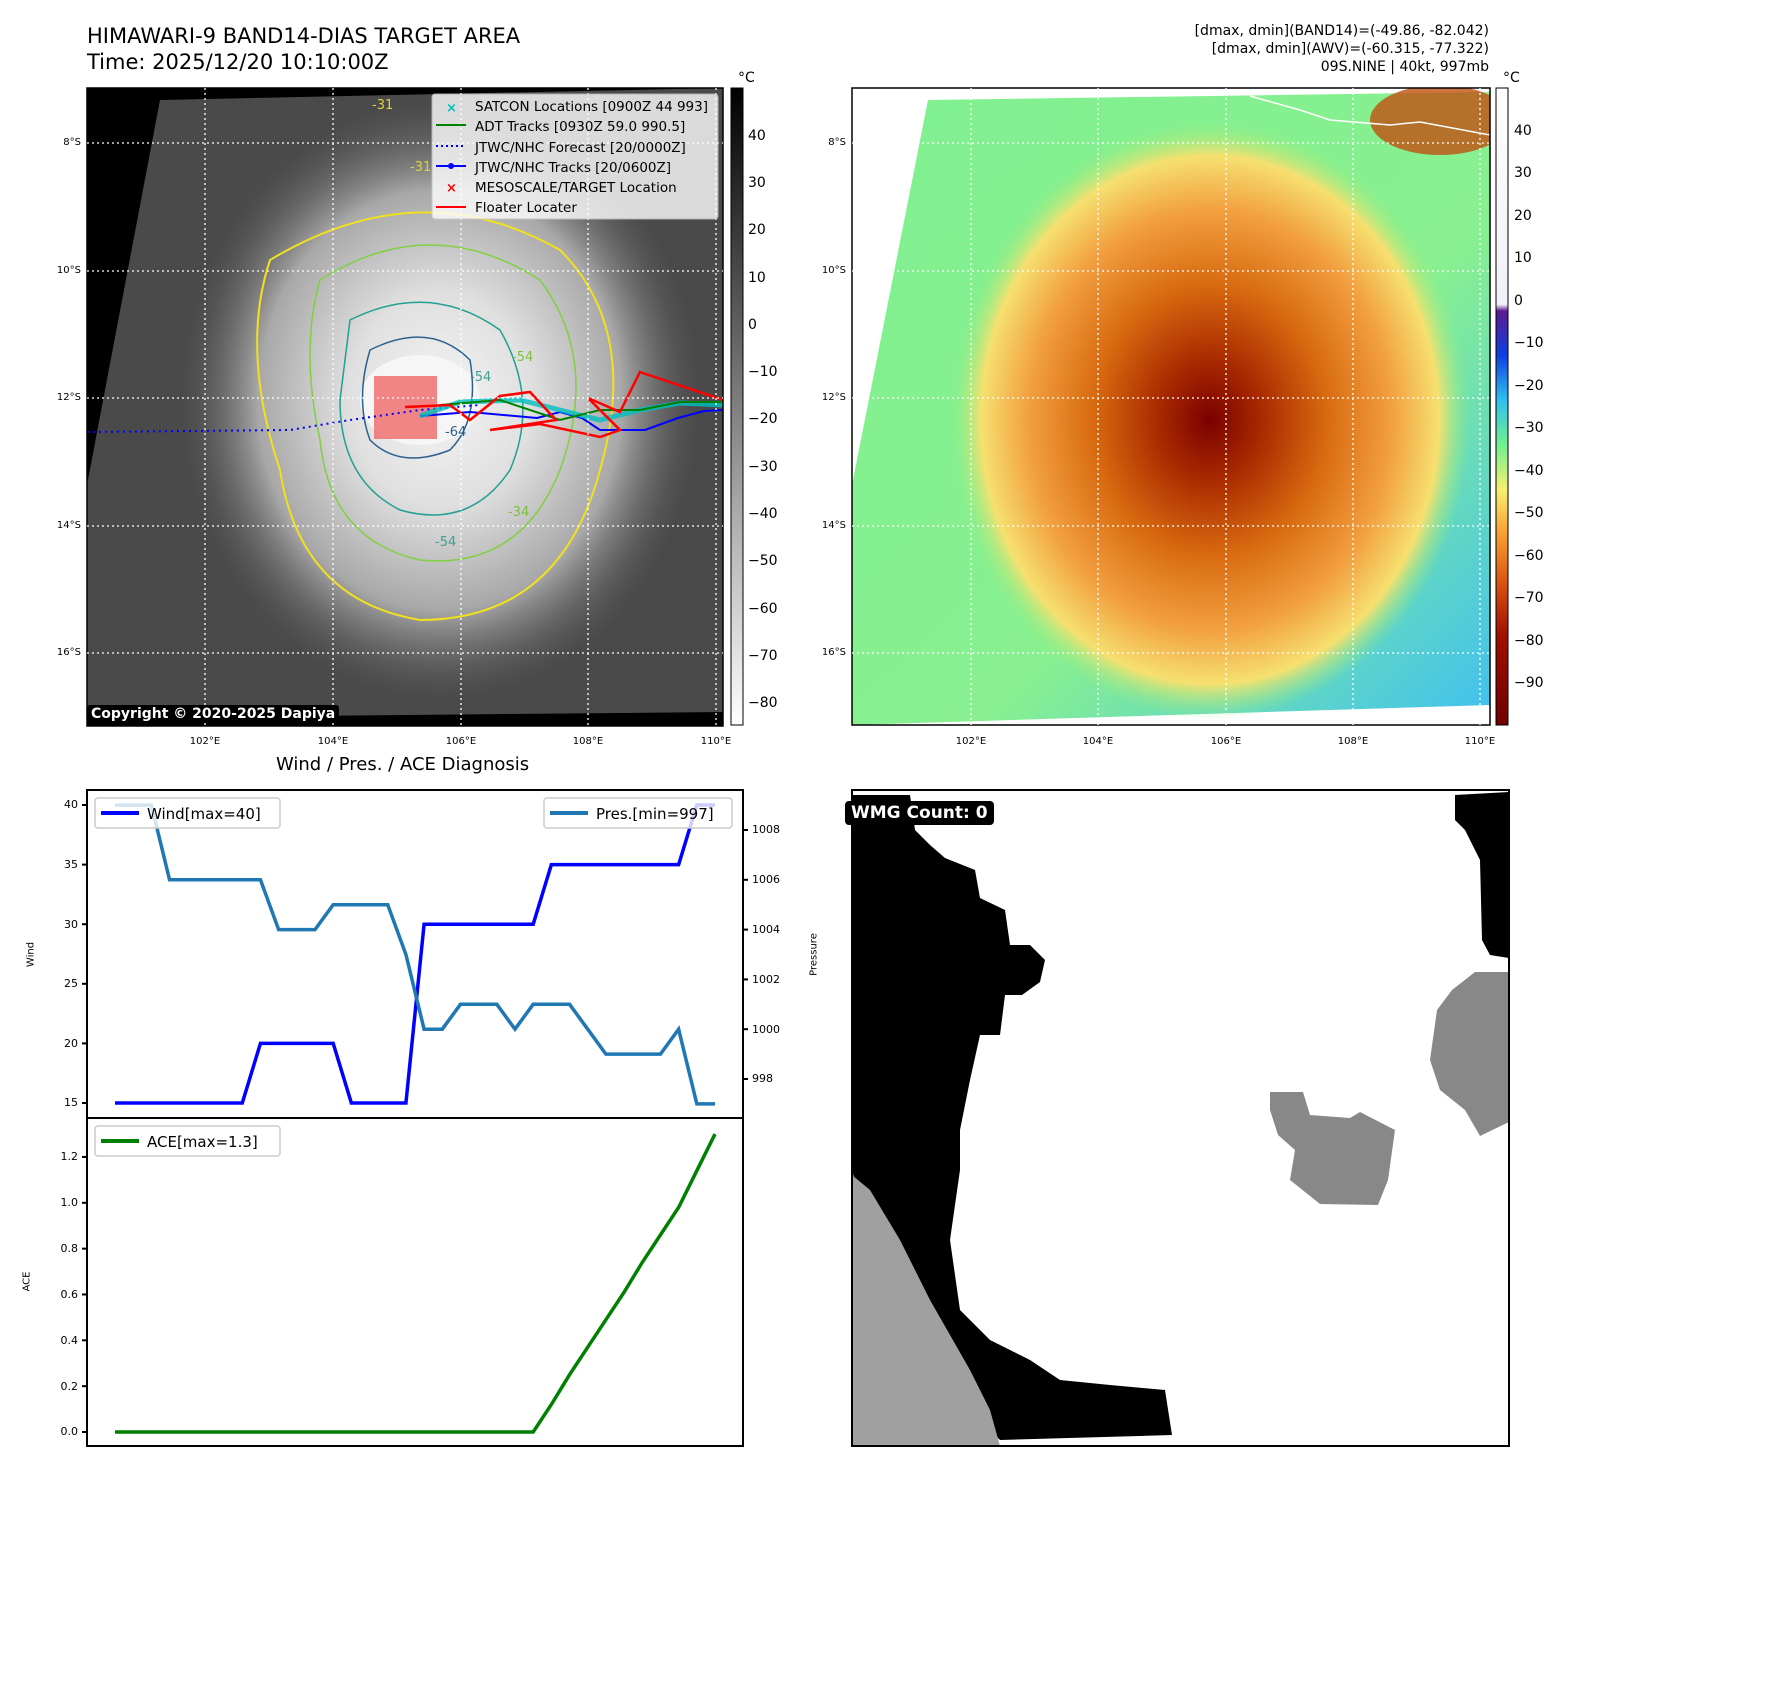  What do you see at coordinates (1210, 420) in the screenshot?
I see `cold-cloud-mass` at bounding box center [1210, 420].